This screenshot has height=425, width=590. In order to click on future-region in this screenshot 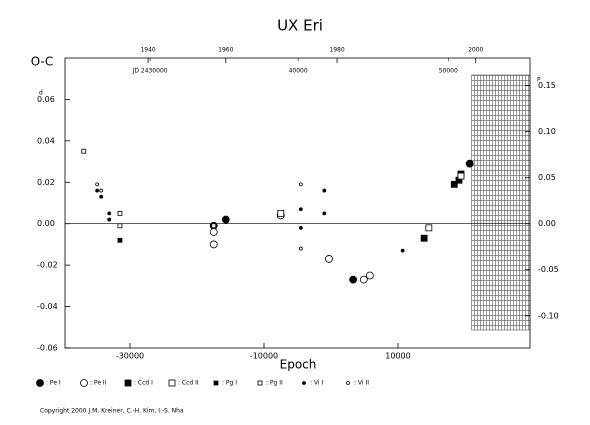, I will do `click(501, 202)`.